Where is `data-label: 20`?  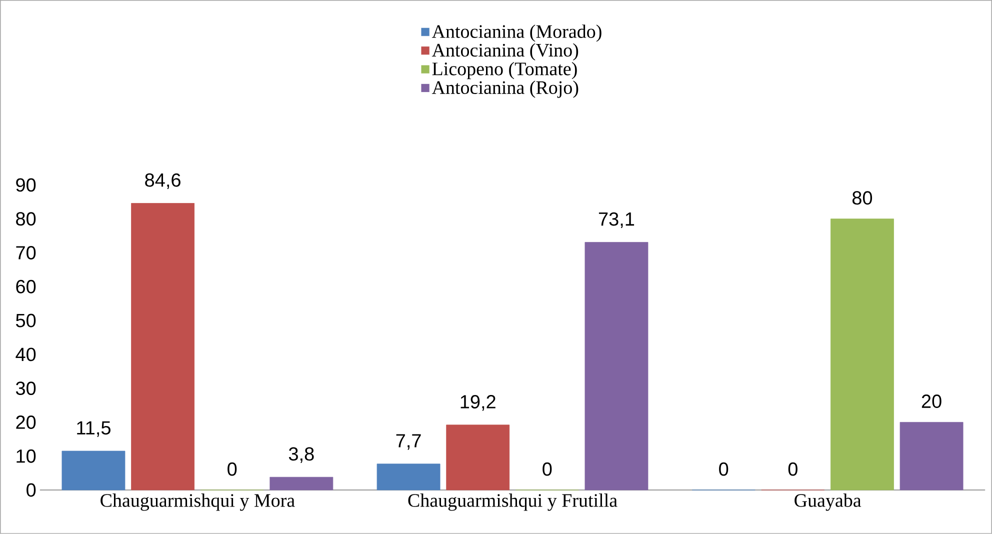
data-label: 20 is located at coordinates (932, 401).